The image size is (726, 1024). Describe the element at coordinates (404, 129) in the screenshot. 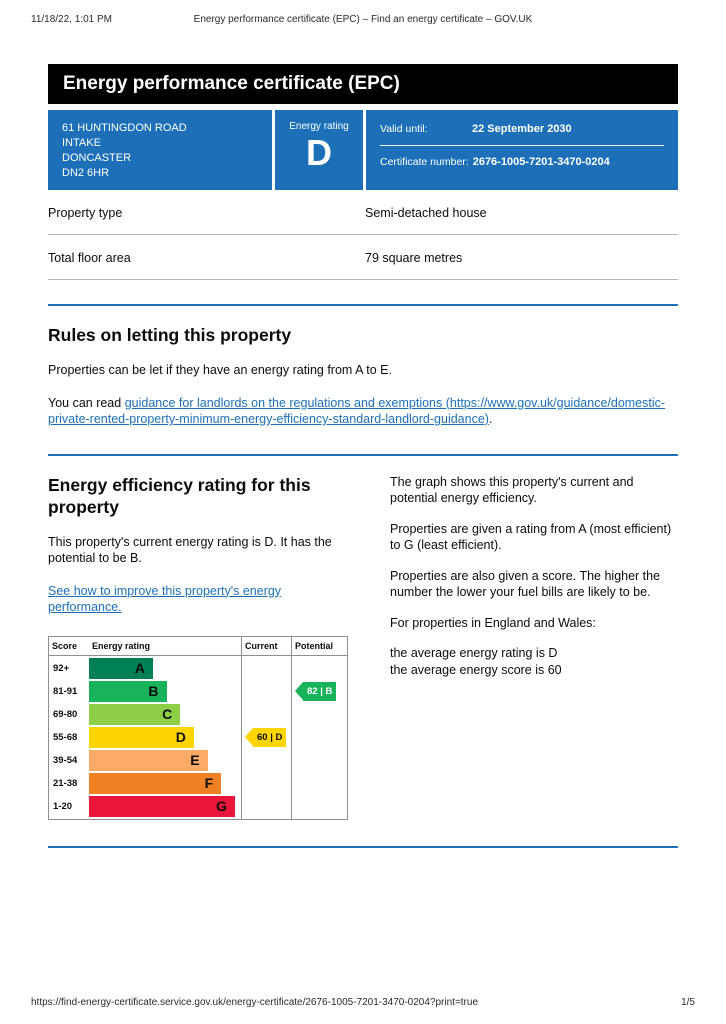

I see `valid-until-label: Valid until:` at that location.